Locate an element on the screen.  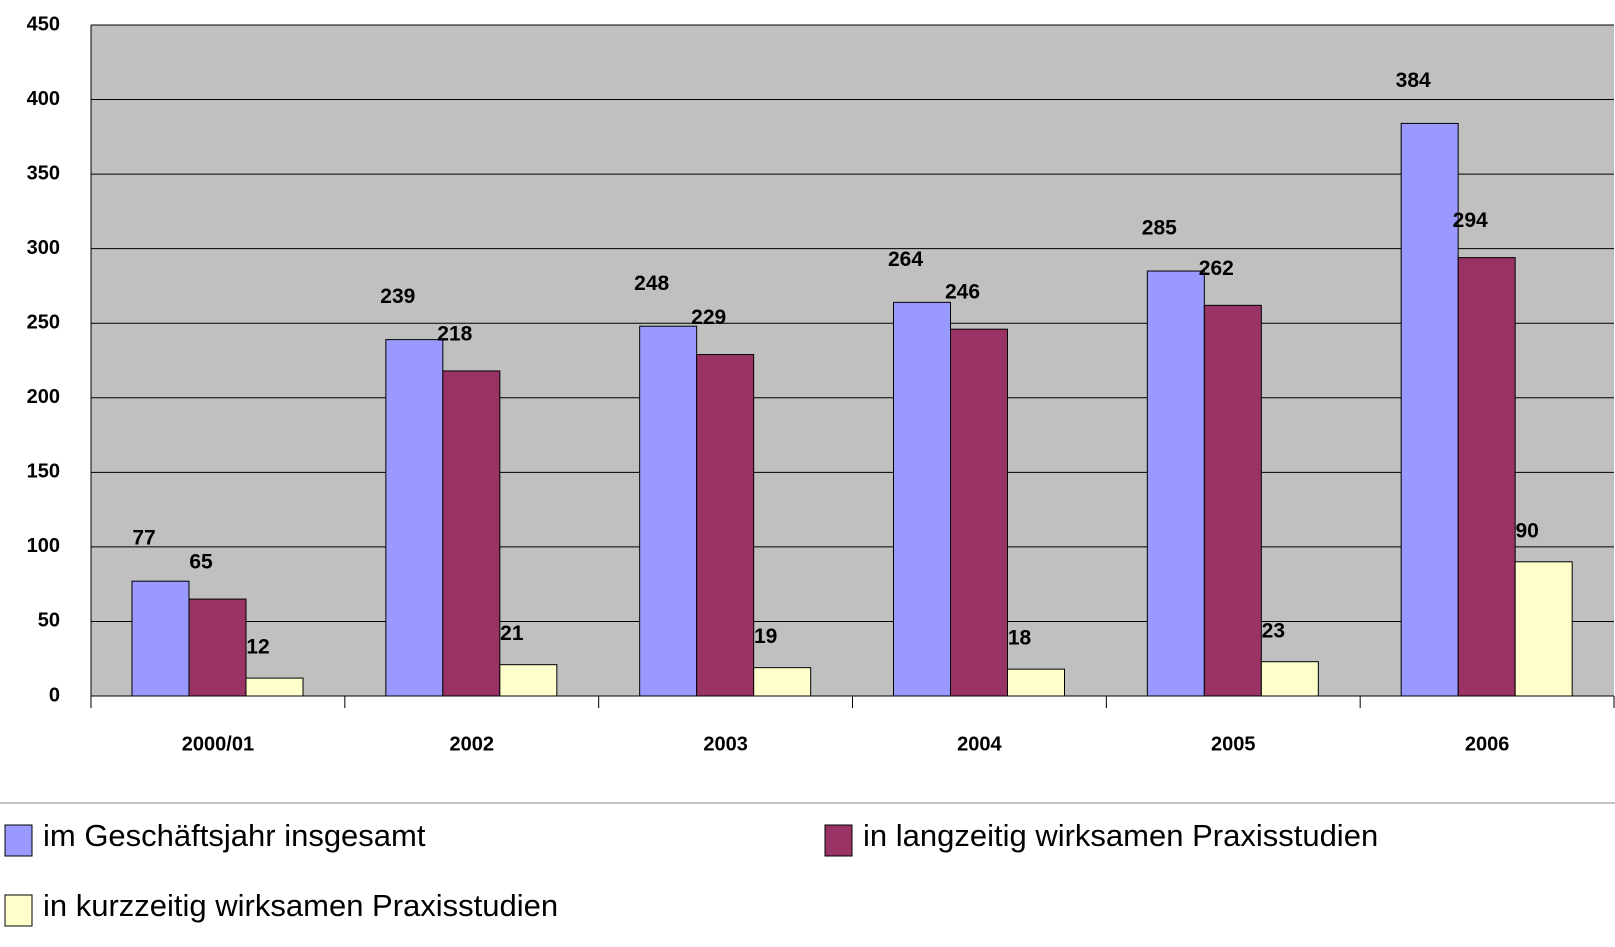
data-label: 239 is located at coordinates (397, 296).